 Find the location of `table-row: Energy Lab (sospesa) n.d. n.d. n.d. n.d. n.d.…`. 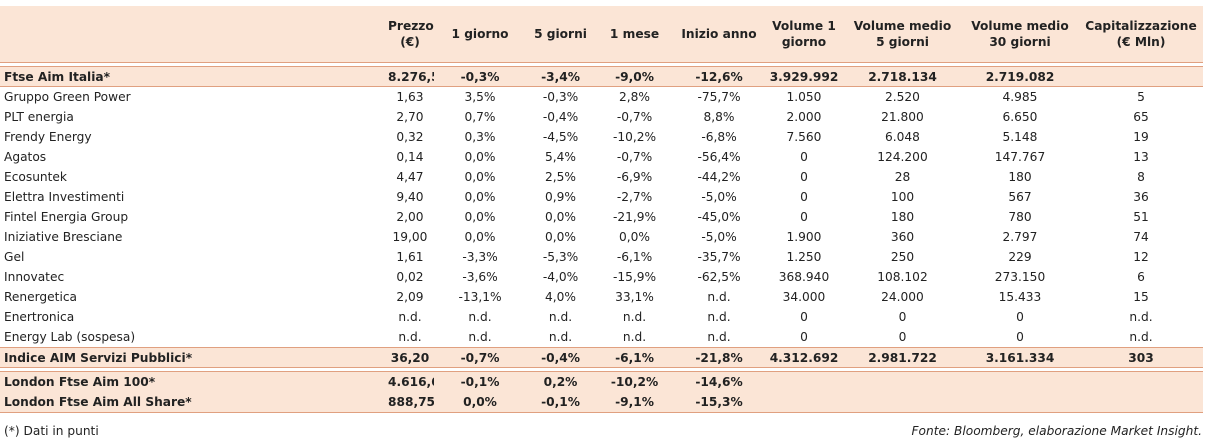

table-row: Energy Lab (sospesa) n.d. n.d. n.d. n.d. n.d.… is located at coordinates (601, 337).